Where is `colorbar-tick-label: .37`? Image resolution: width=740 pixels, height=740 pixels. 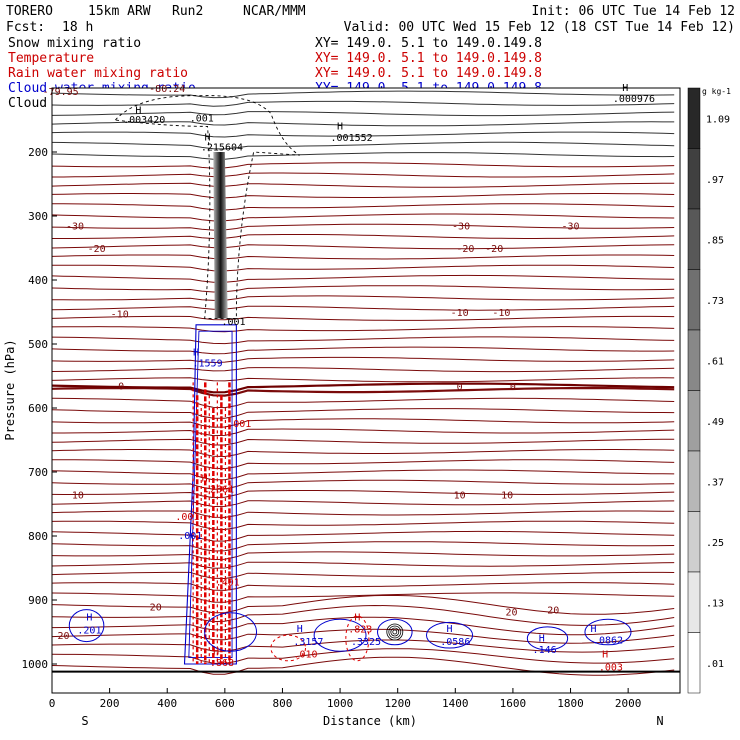 colorbar-tick-label: .37 is located at coordinates (715, 482).